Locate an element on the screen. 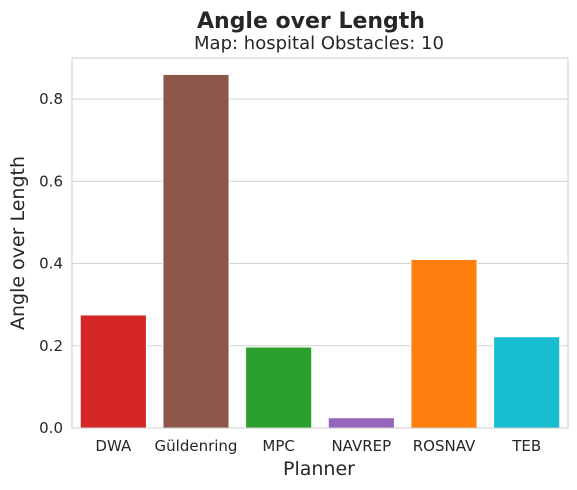  bar-rosnav is located at coordinates (444, 343).